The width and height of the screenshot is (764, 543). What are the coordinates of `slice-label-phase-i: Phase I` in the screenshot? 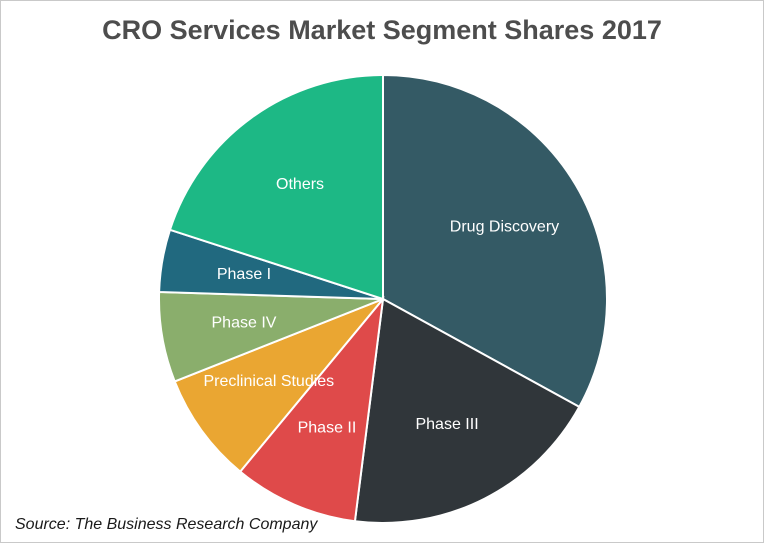 It's located at (244, 274).